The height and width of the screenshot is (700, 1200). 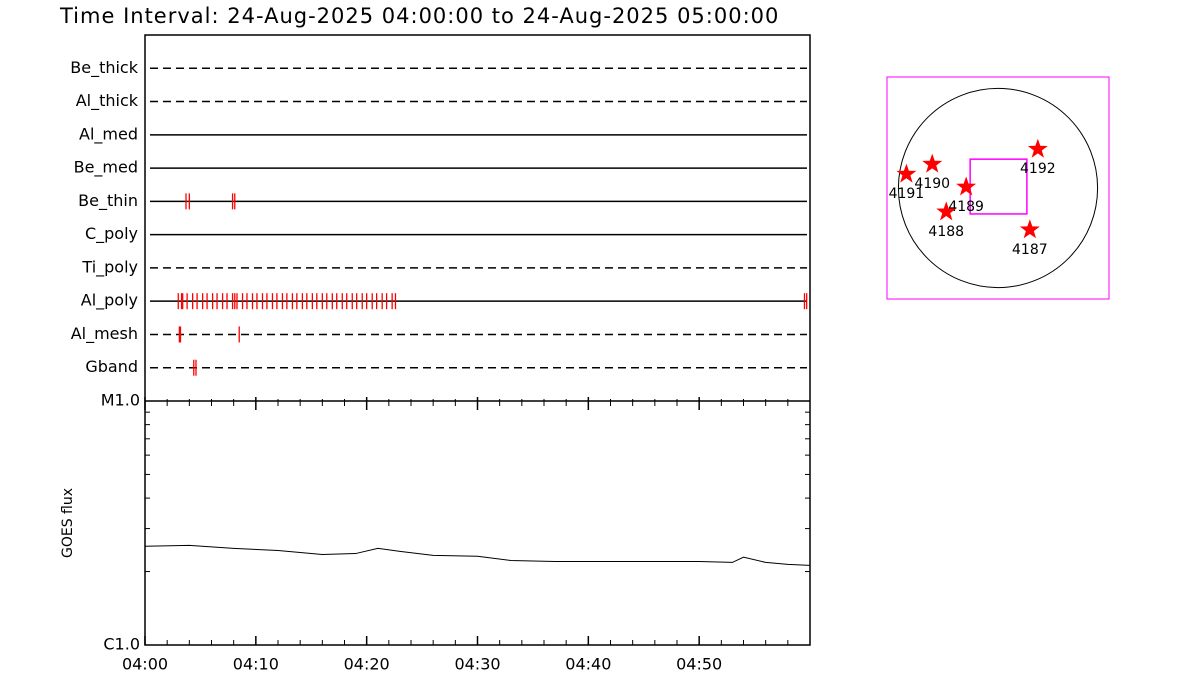 I want to click on row-label: Be_thick, so click(x=104, y=68).